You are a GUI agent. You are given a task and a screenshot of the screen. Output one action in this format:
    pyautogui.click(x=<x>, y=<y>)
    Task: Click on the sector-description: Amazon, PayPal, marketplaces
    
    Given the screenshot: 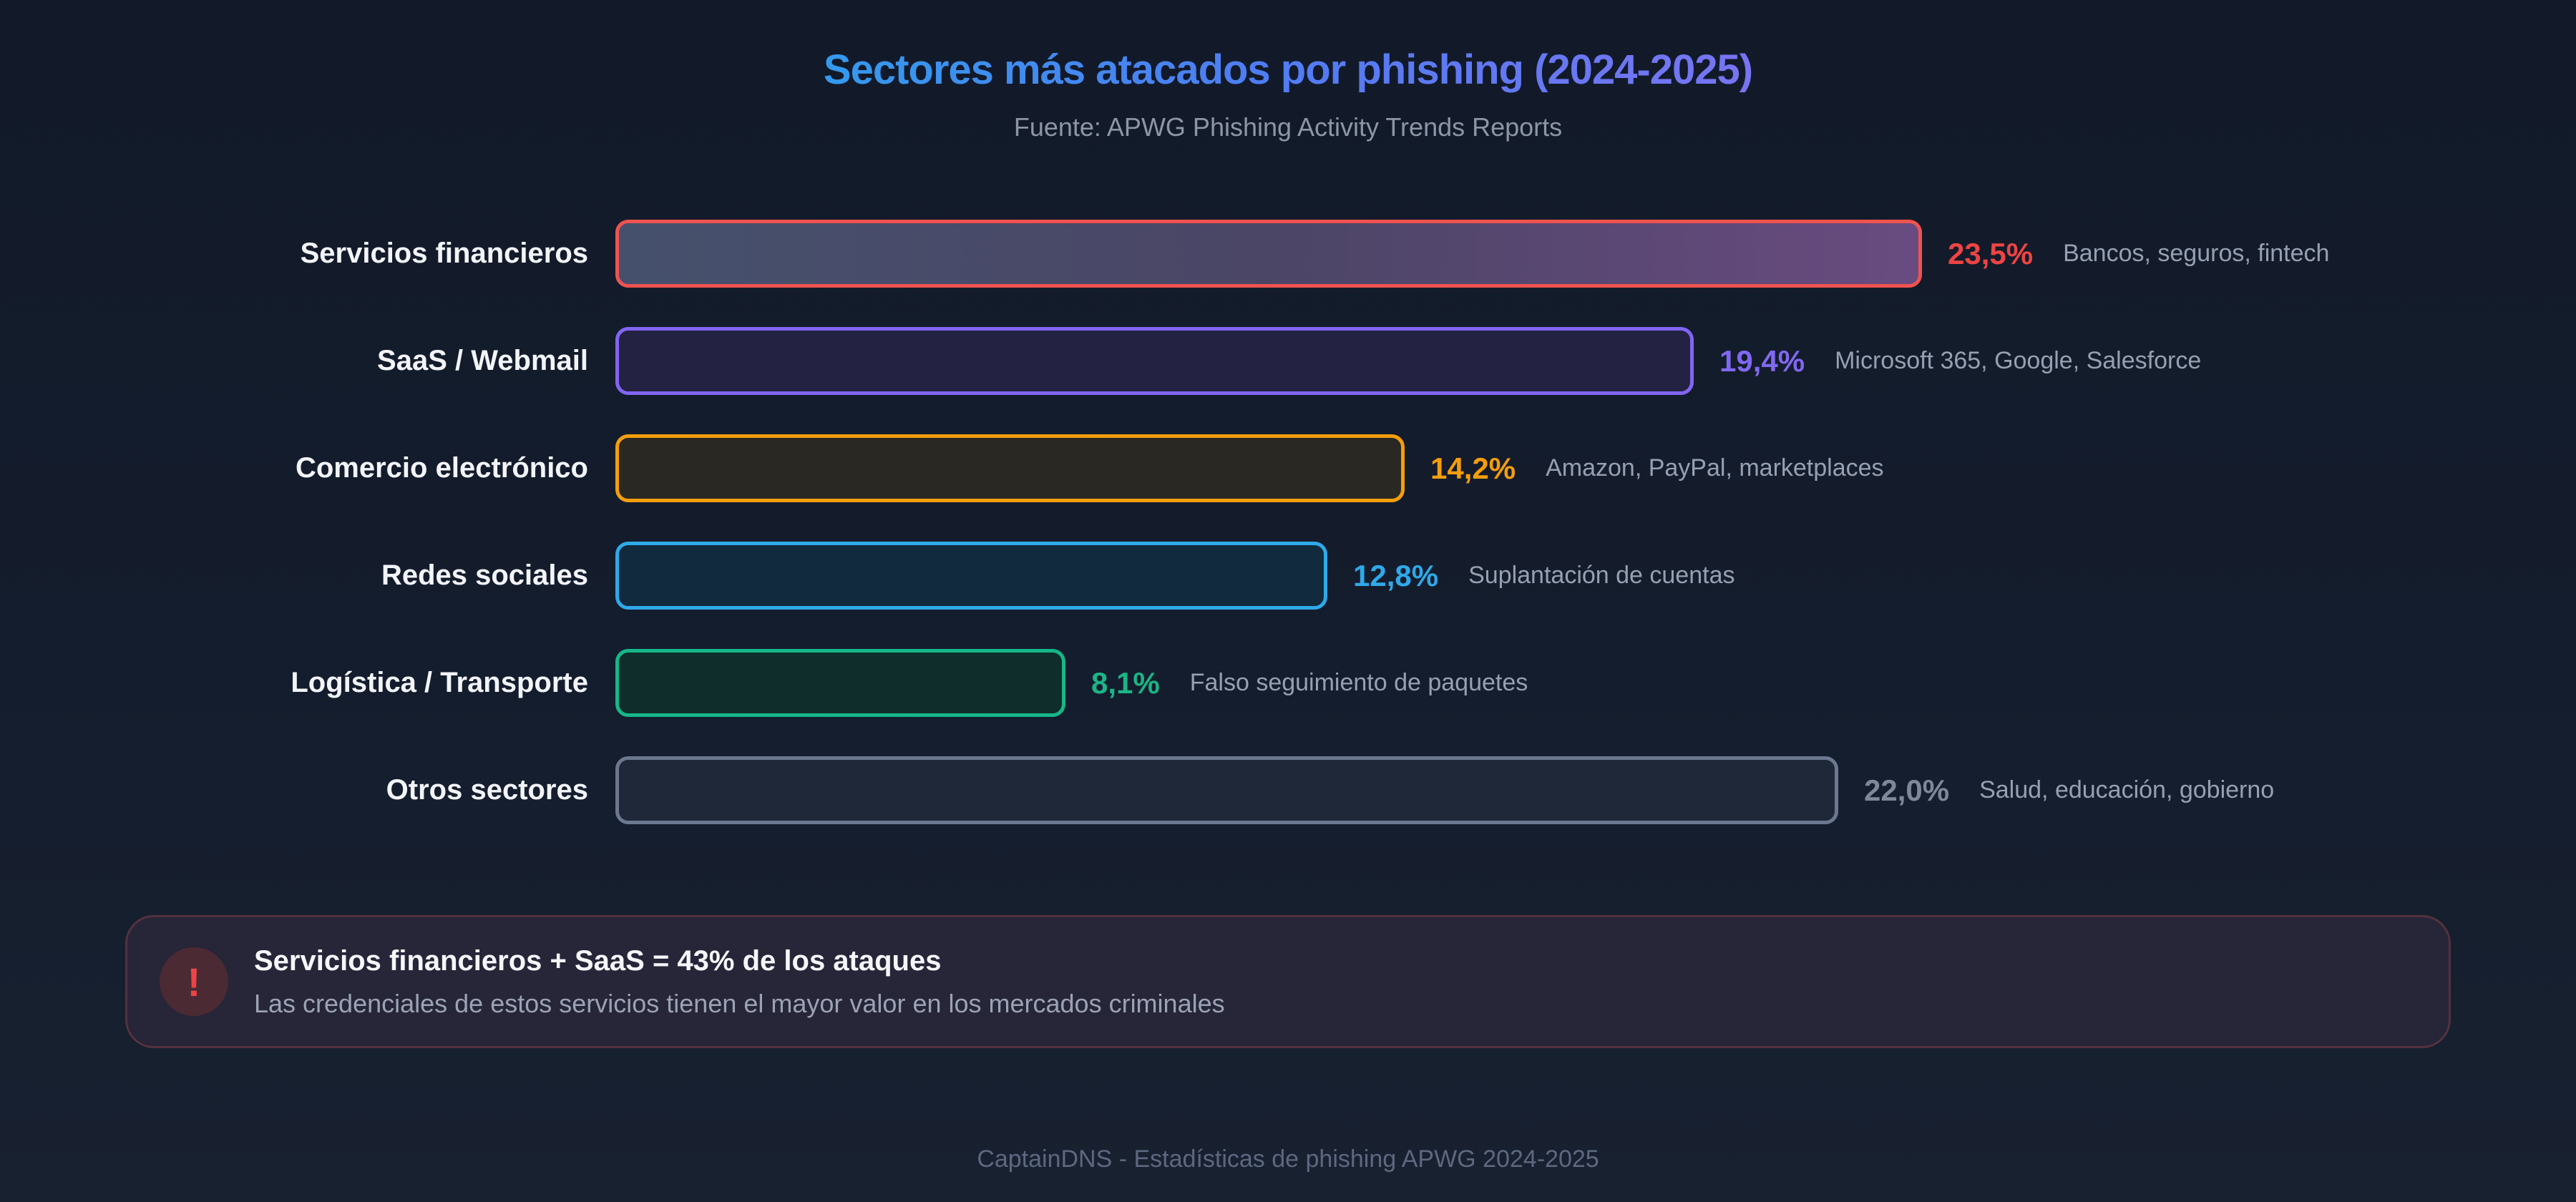 What is the action you would take?
    pyautogui.click(x=1715, y=468)
    